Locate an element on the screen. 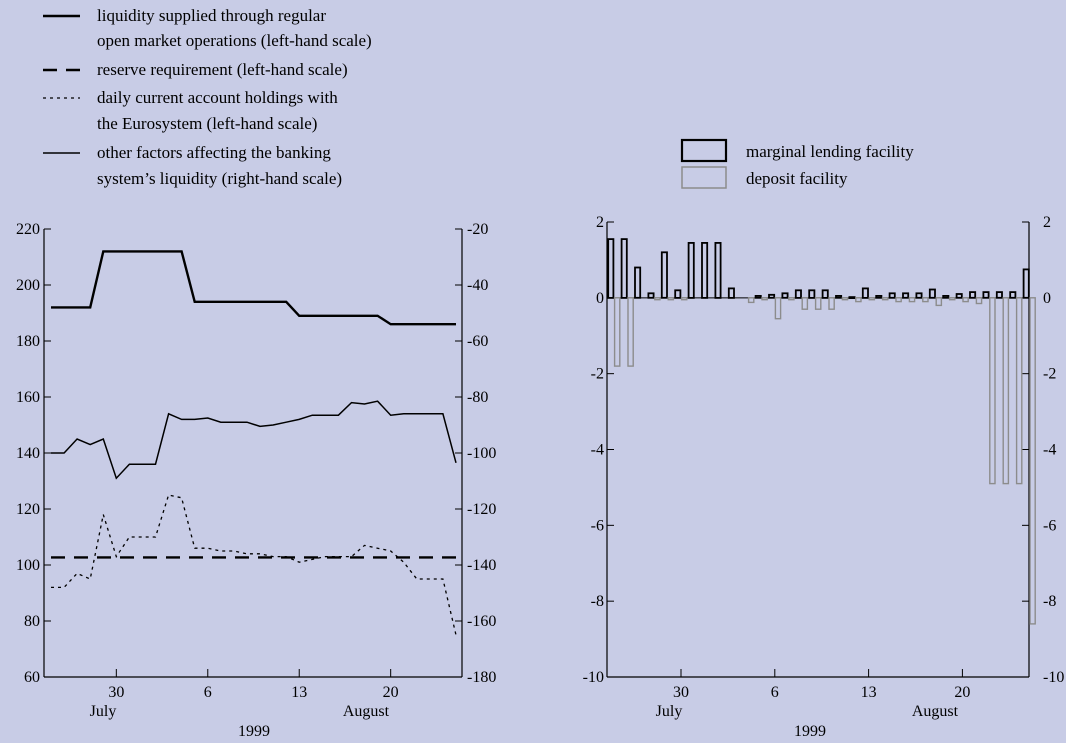 This screenshot has width=1066, height=743. legend-label-0-0: liquidity supplied through regular is located at coordinates (211, 15).